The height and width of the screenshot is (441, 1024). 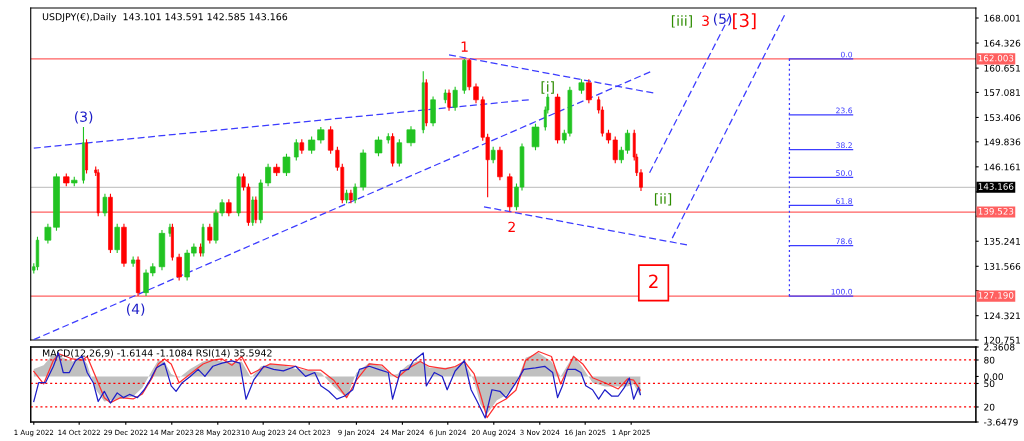 I want to click on y-tick-label: 157.081, so click(x=1002, y=92).